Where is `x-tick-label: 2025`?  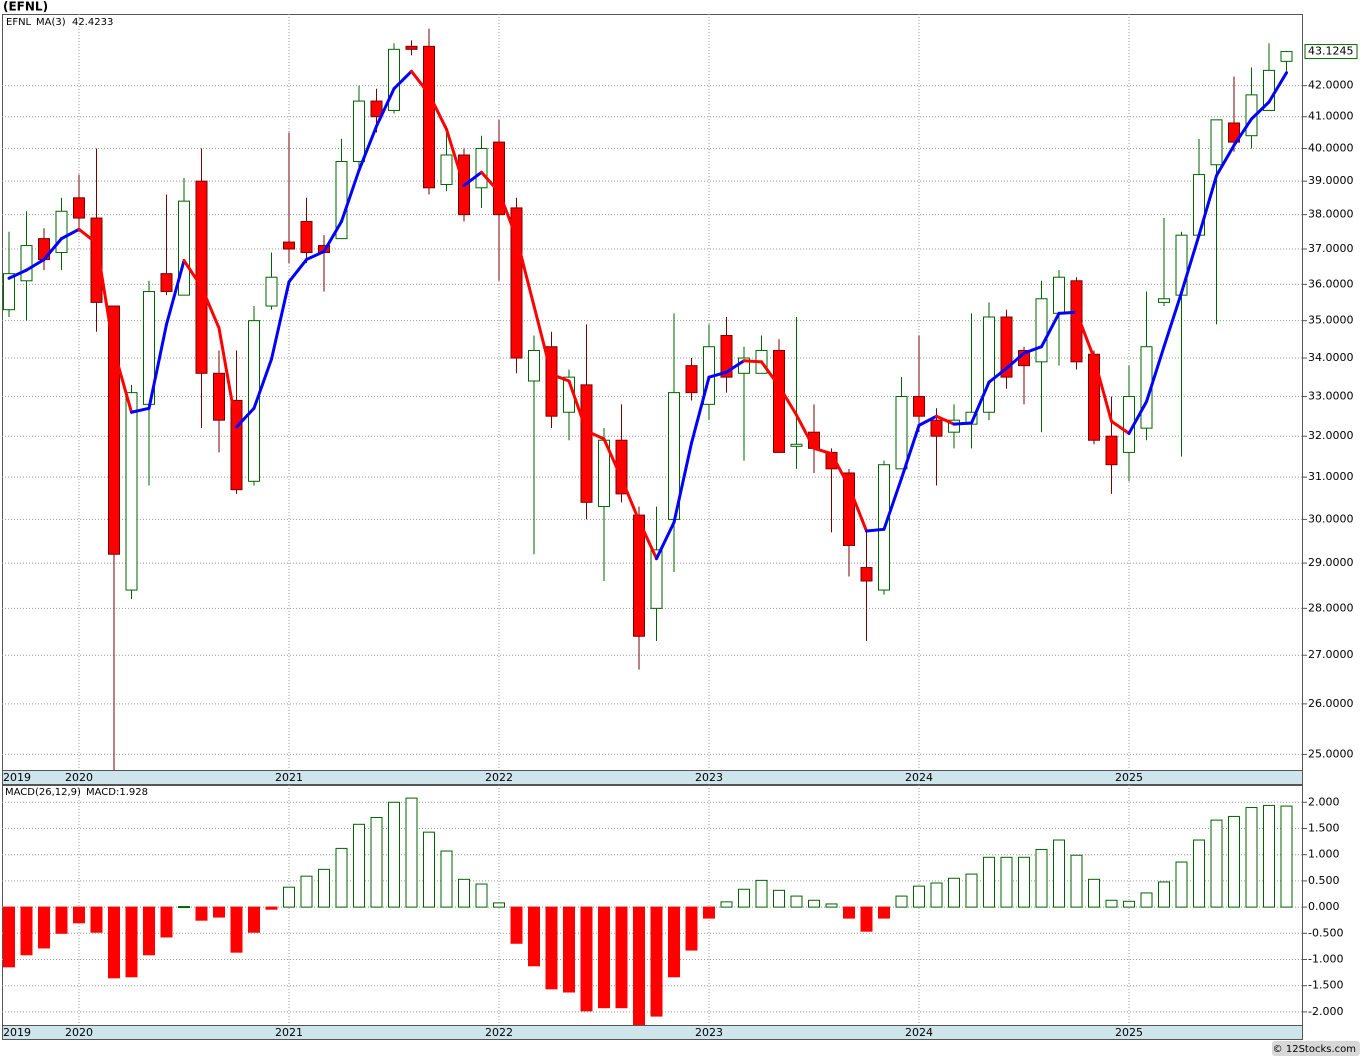
x-tick-label: 2025 is located at coordinates (1129, 777).